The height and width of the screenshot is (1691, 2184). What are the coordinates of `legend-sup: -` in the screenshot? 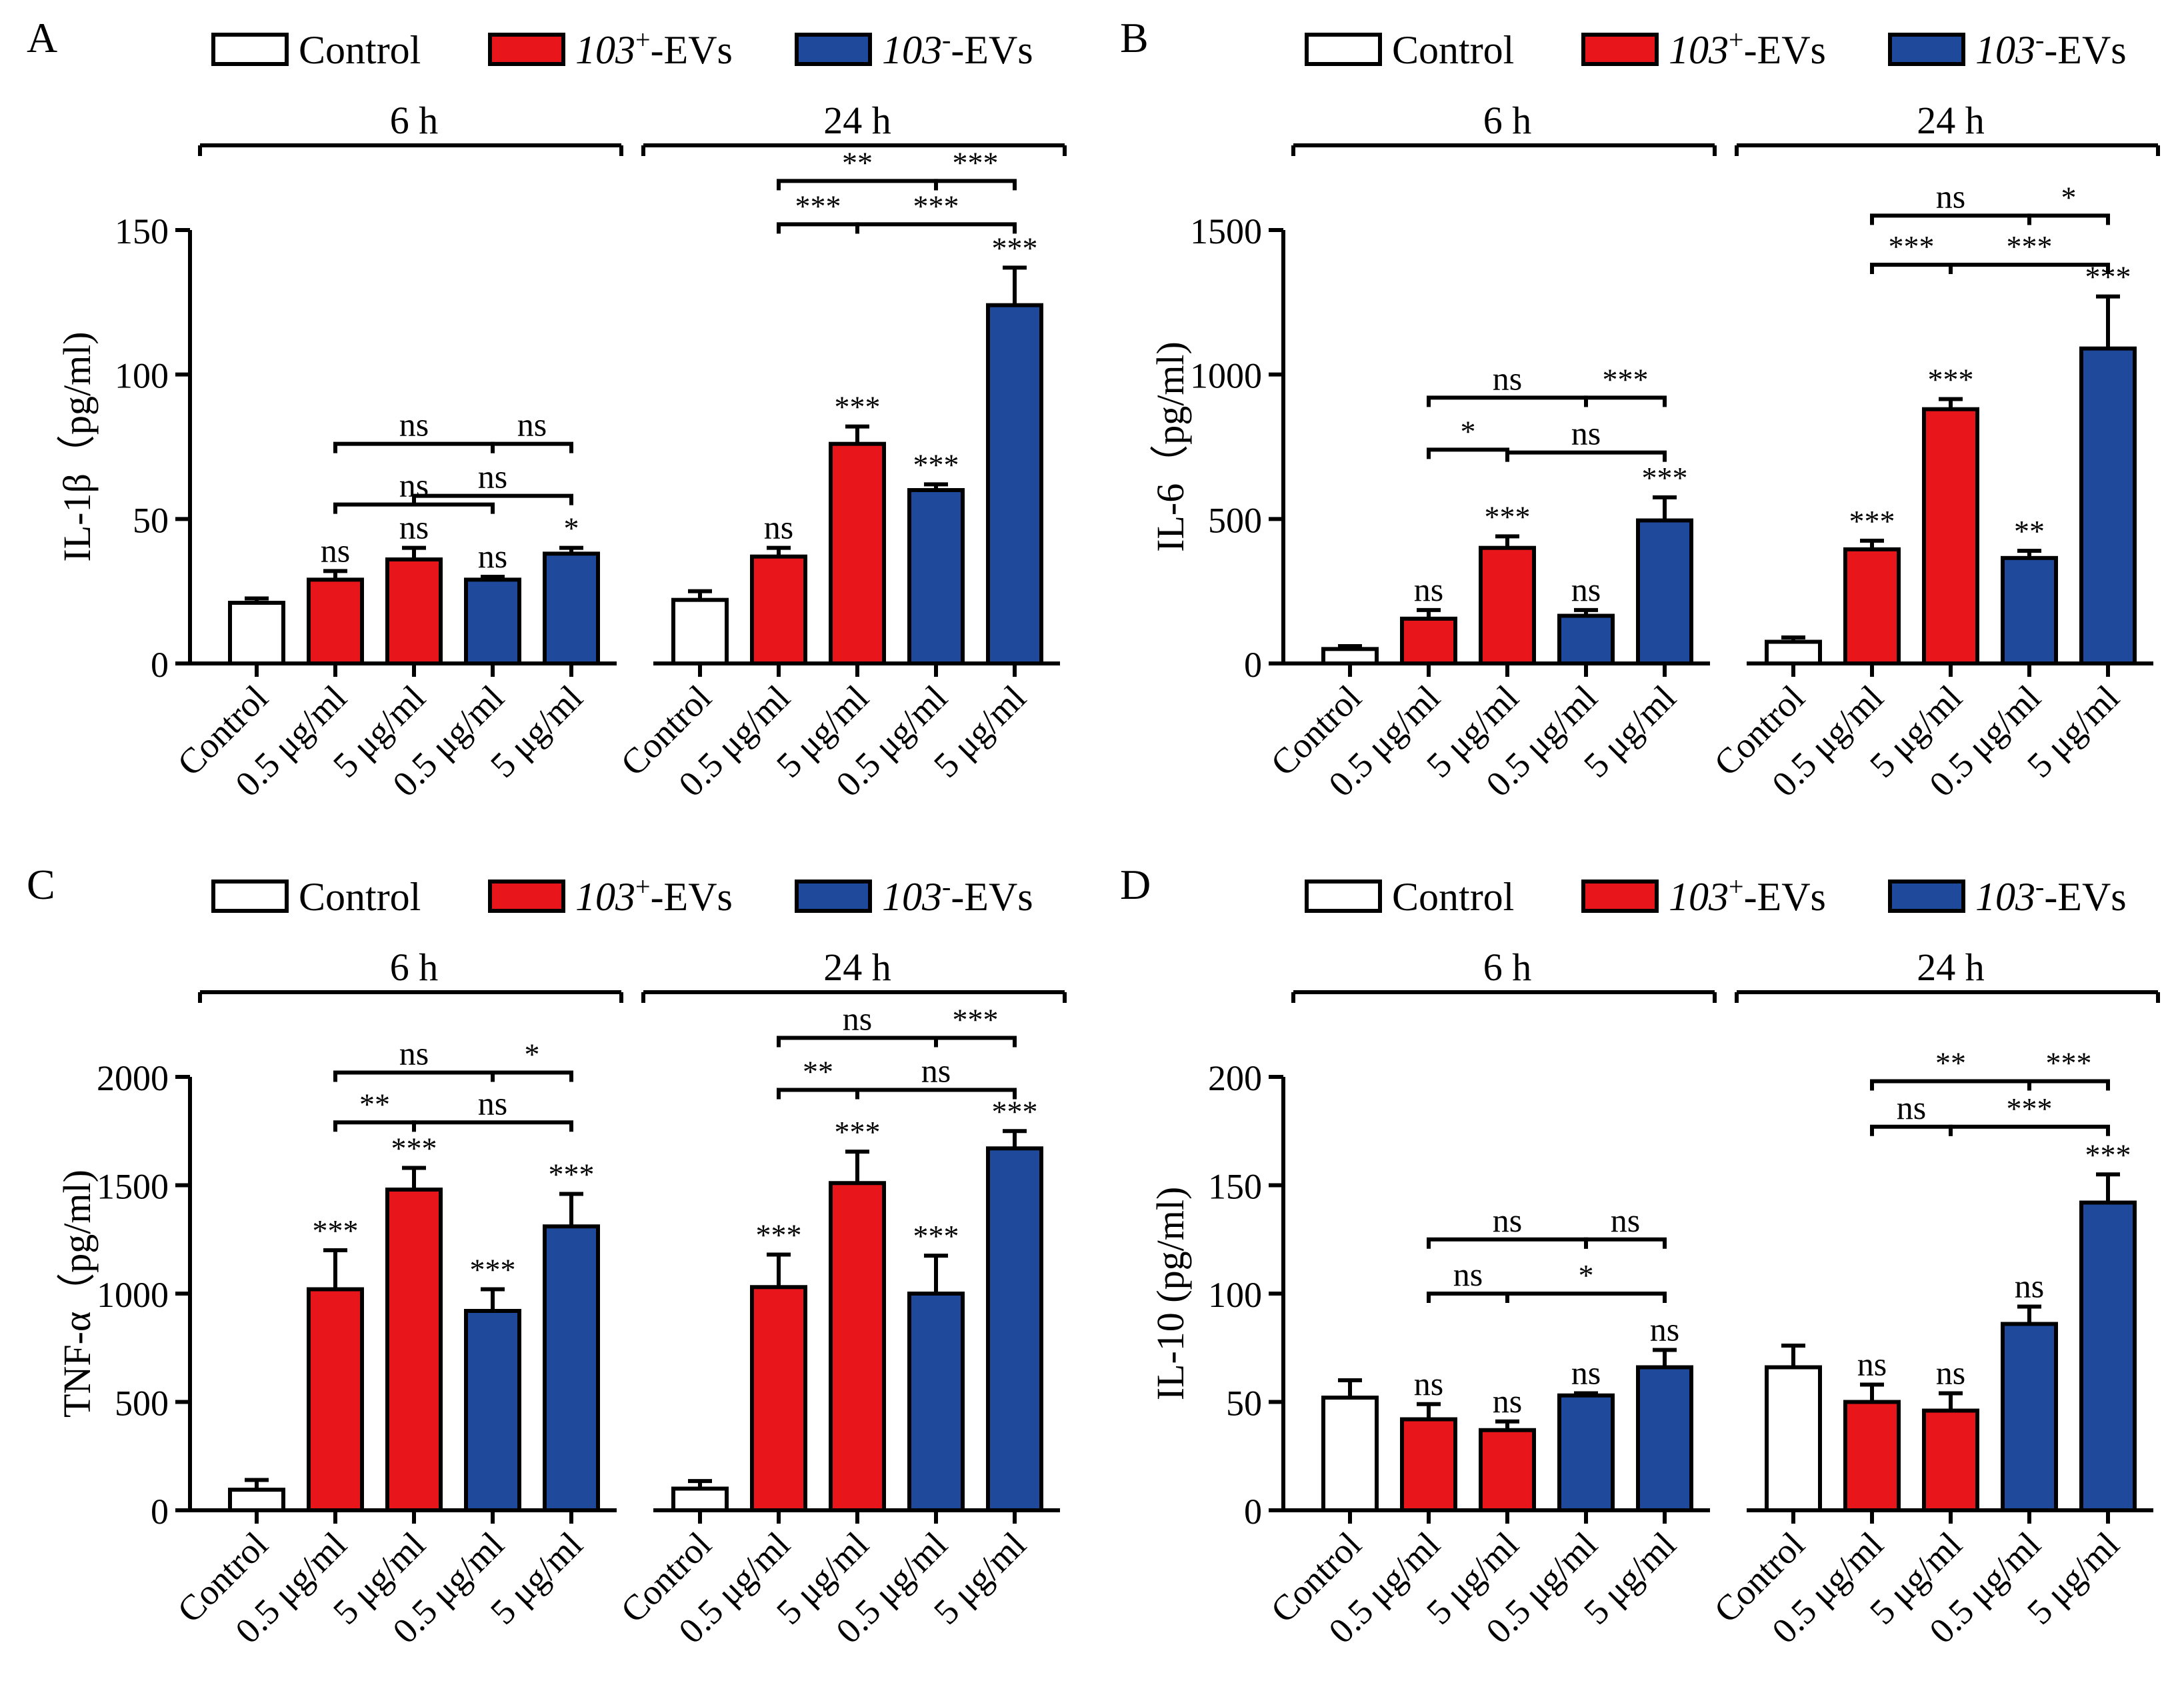 It's located at (2039, 40).